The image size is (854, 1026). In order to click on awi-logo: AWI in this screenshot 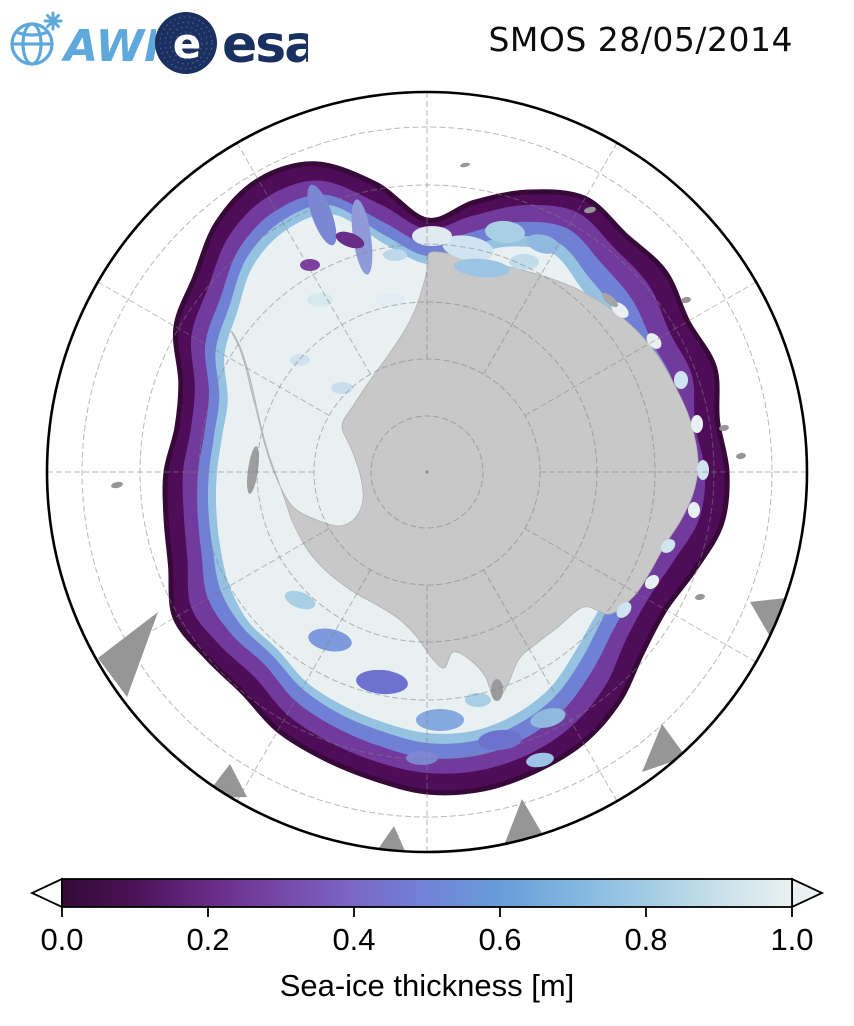, I will do `click(83, 41)`.